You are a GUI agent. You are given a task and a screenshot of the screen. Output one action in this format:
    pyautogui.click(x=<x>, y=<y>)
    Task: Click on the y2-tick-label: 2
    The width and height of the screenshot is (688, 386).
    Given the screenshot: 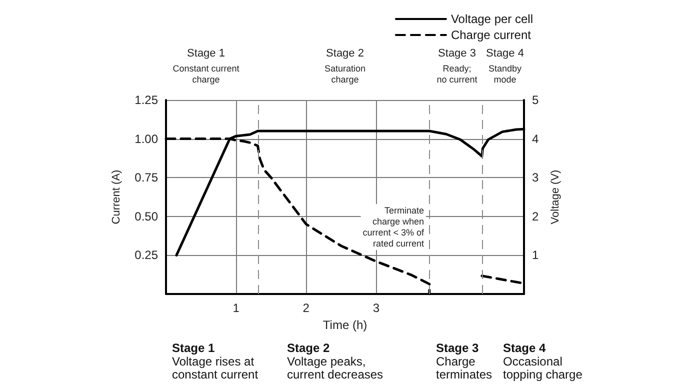 What is the action you would take?
    pyautogui.click(x=535, y=216)
    